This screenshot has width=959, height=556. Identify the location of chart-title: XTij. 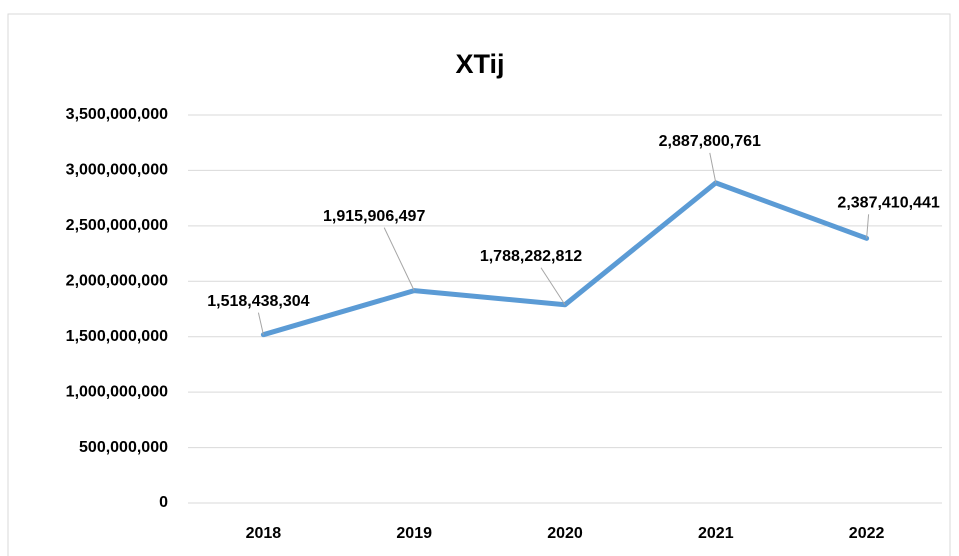
(479, 64).